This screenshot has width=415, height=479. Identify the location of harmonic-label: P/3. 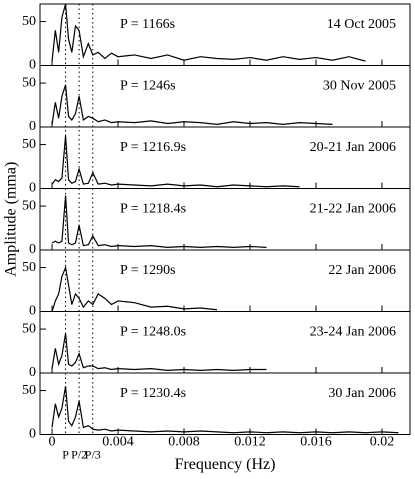
(93, 454).